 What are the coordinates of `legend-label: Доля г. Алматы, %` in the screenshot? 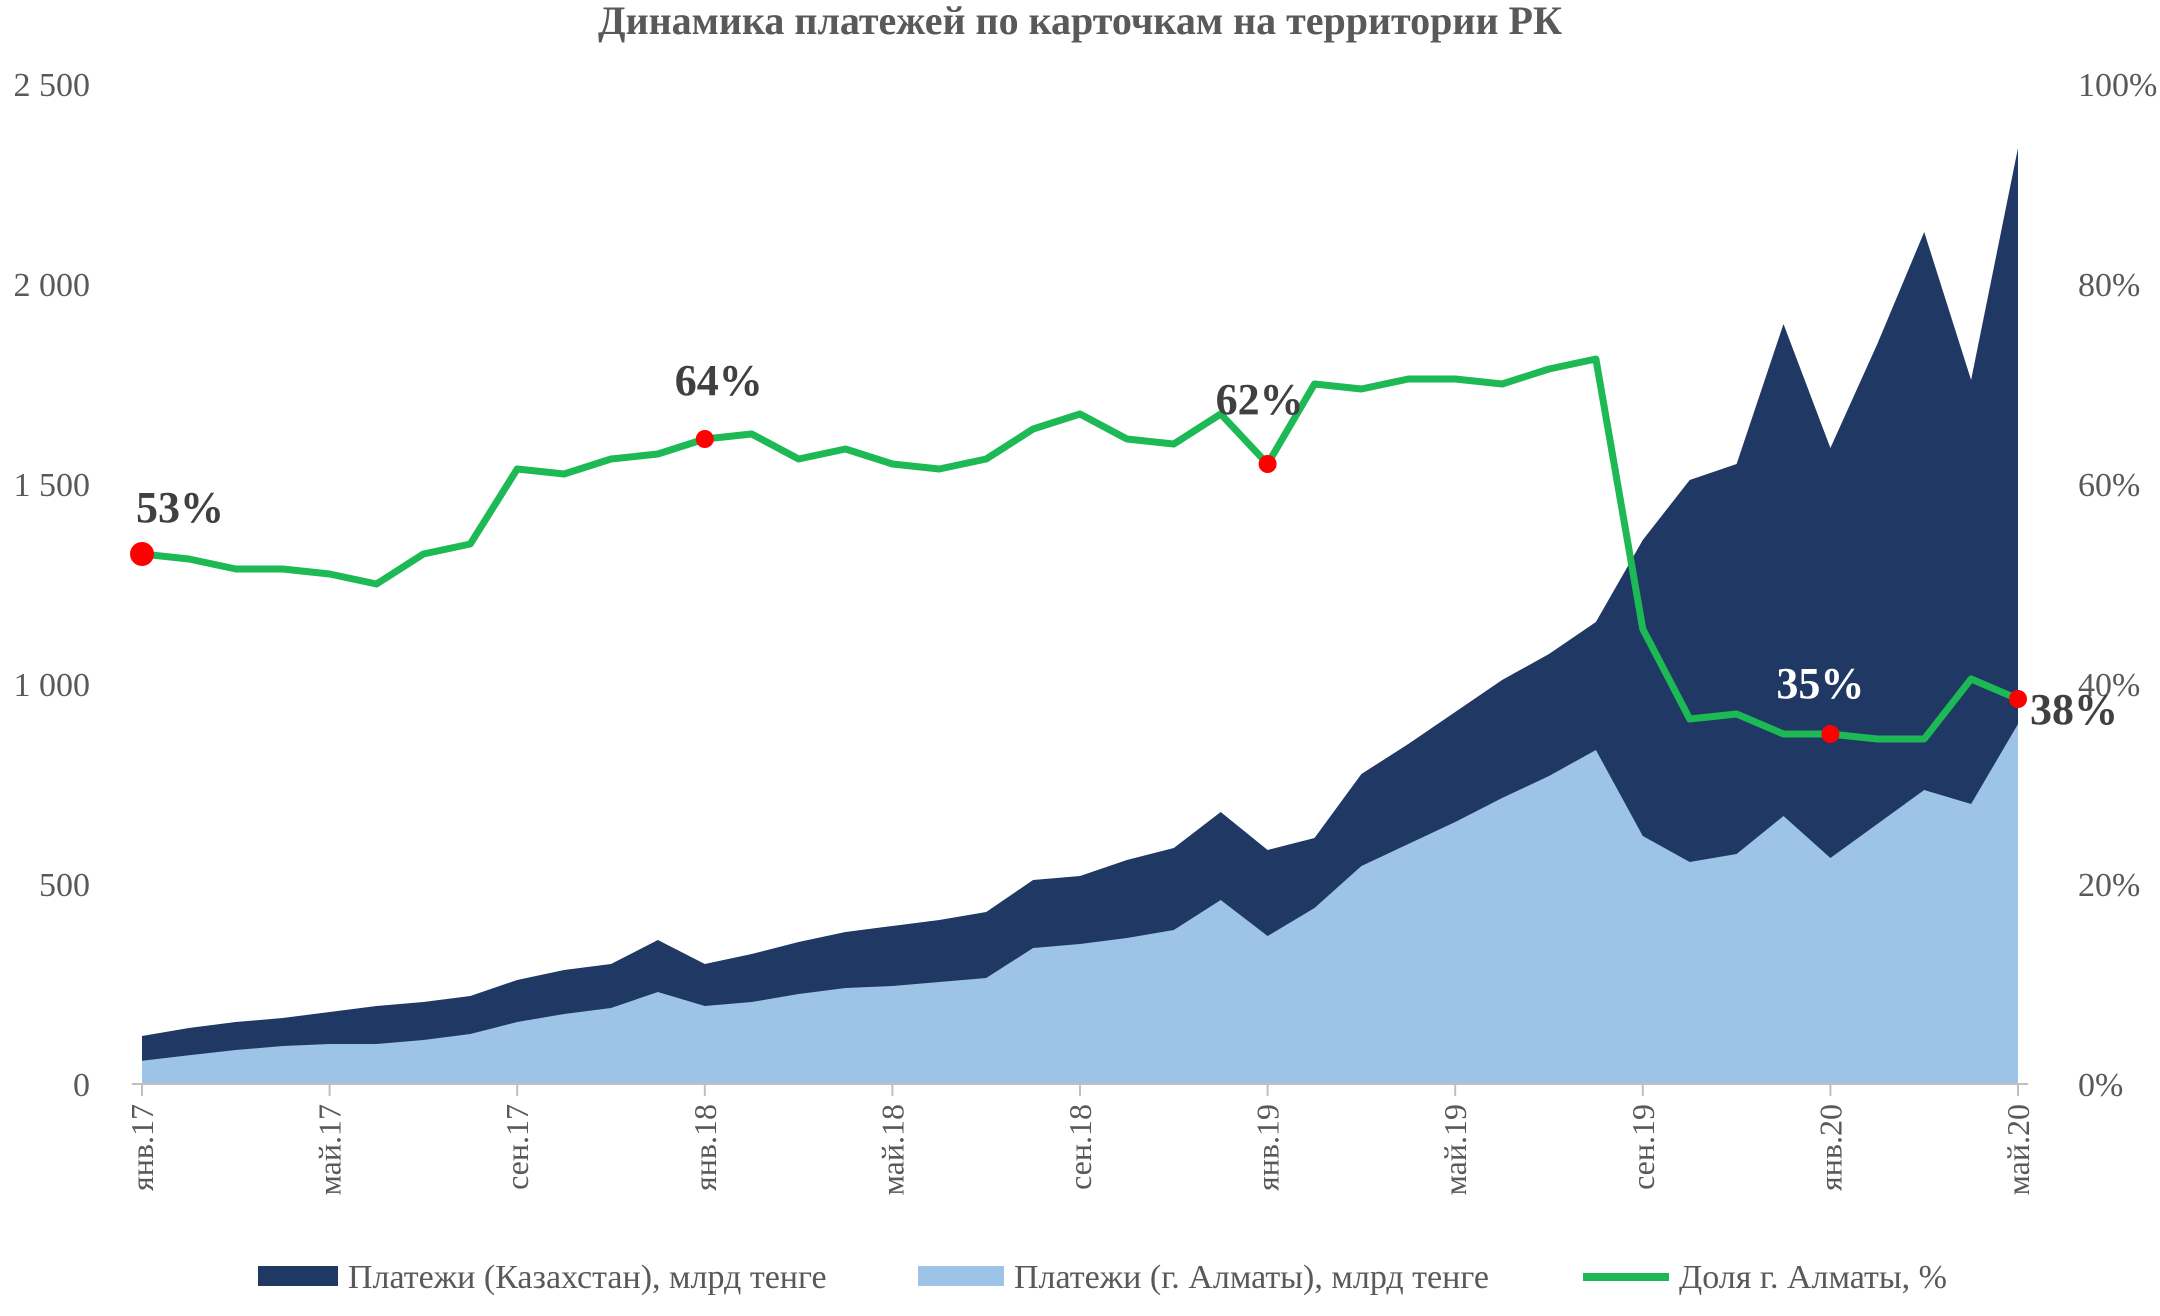 It's located at (1813, 1277).